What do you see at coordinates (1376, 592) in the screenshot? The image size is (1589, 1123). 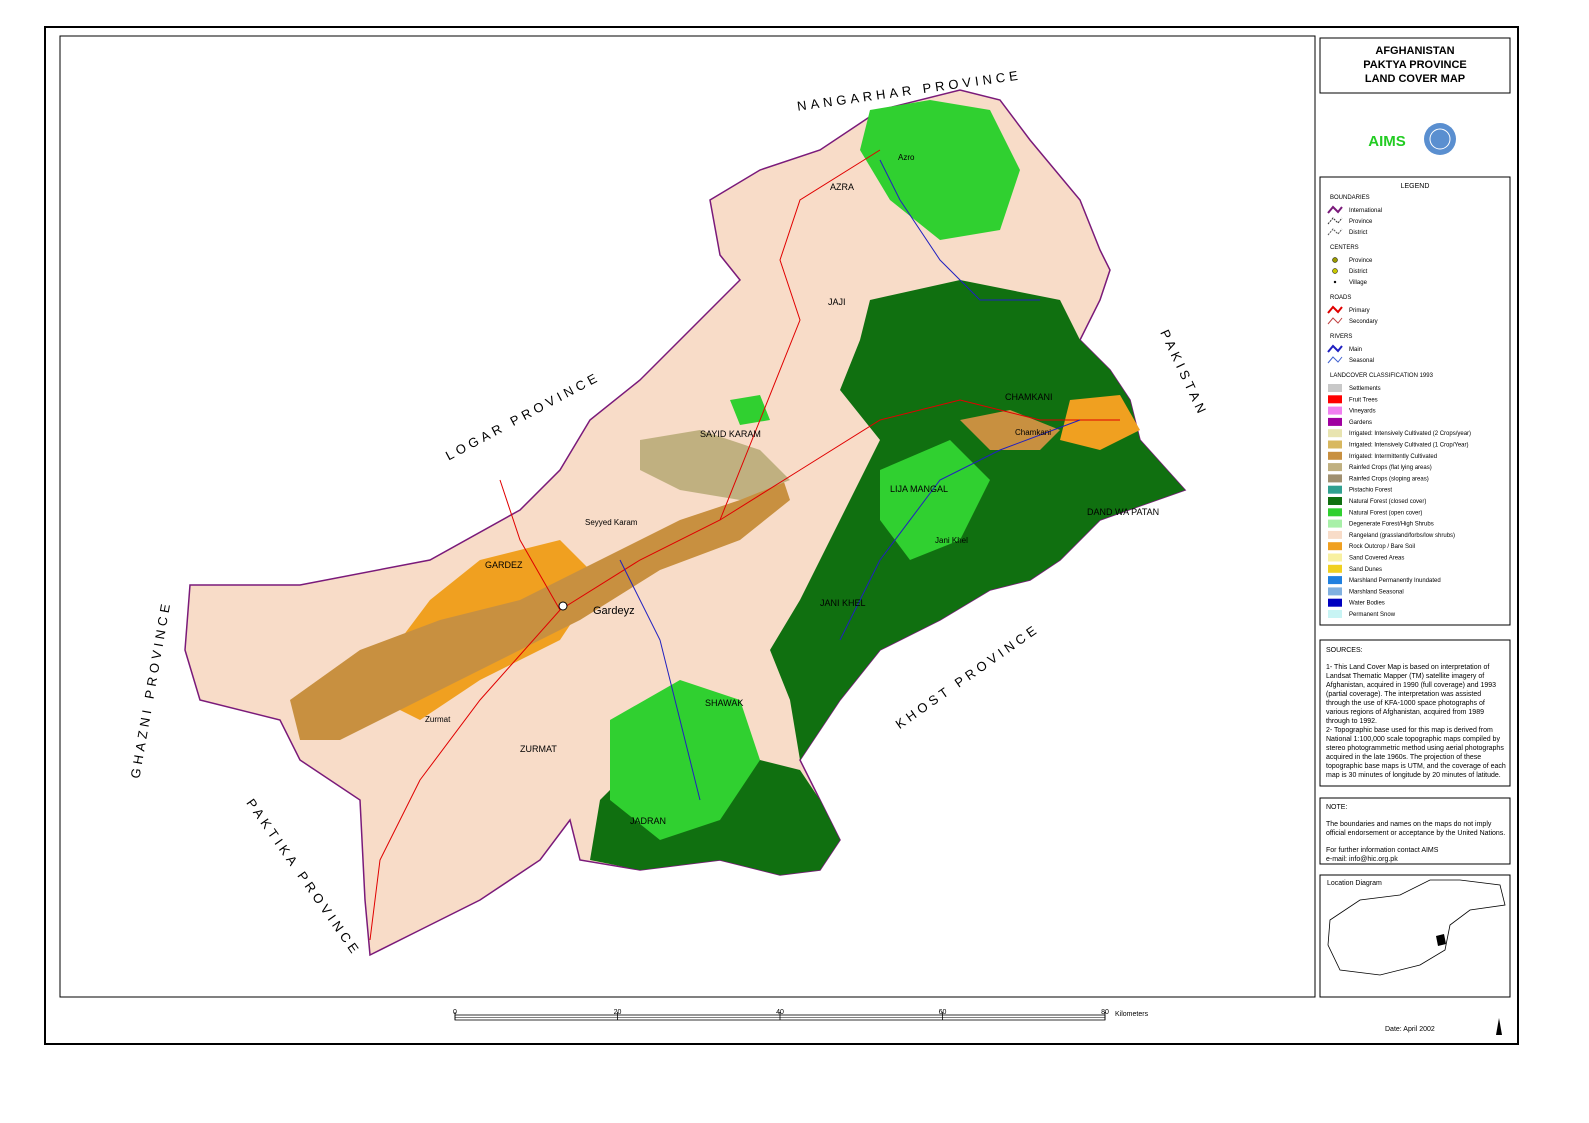 I see `legend-label: Marshland Seasonal` at bounding box center [1376, 592].